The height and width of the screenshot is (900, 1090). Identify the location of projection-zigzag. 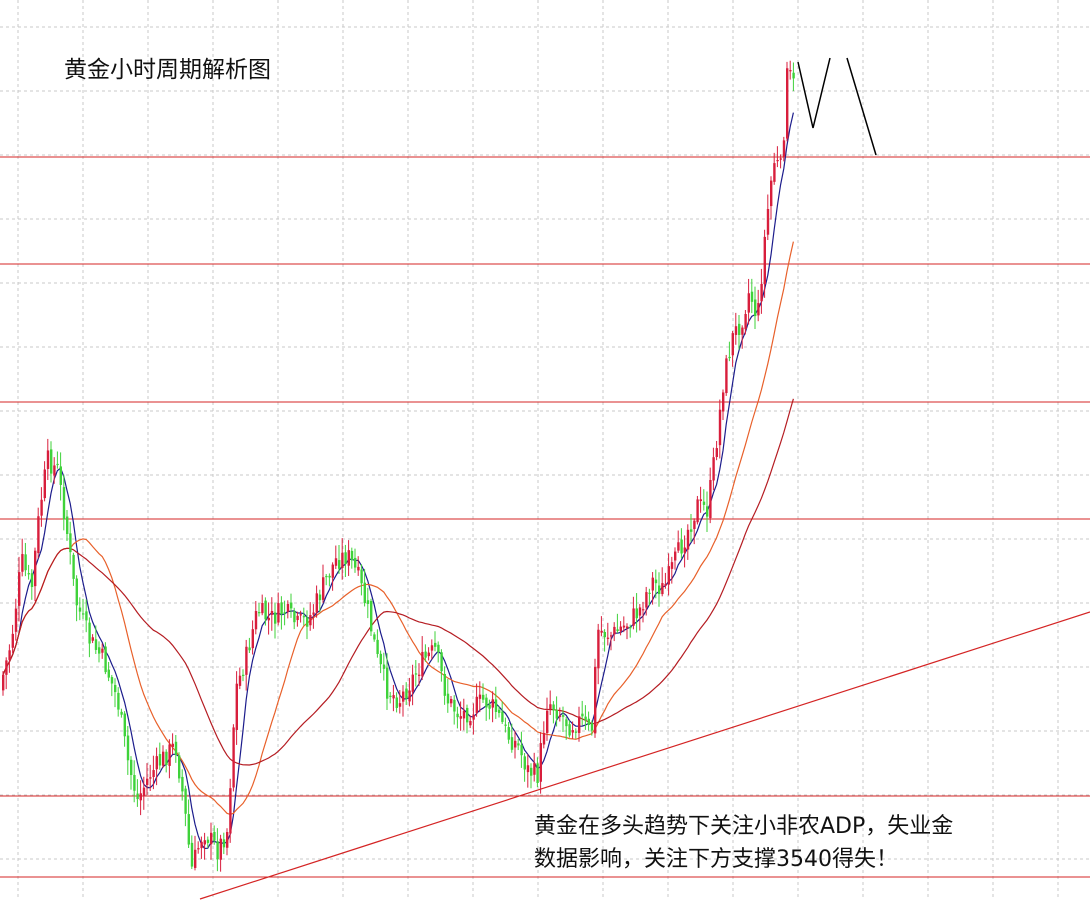
(837, 106).